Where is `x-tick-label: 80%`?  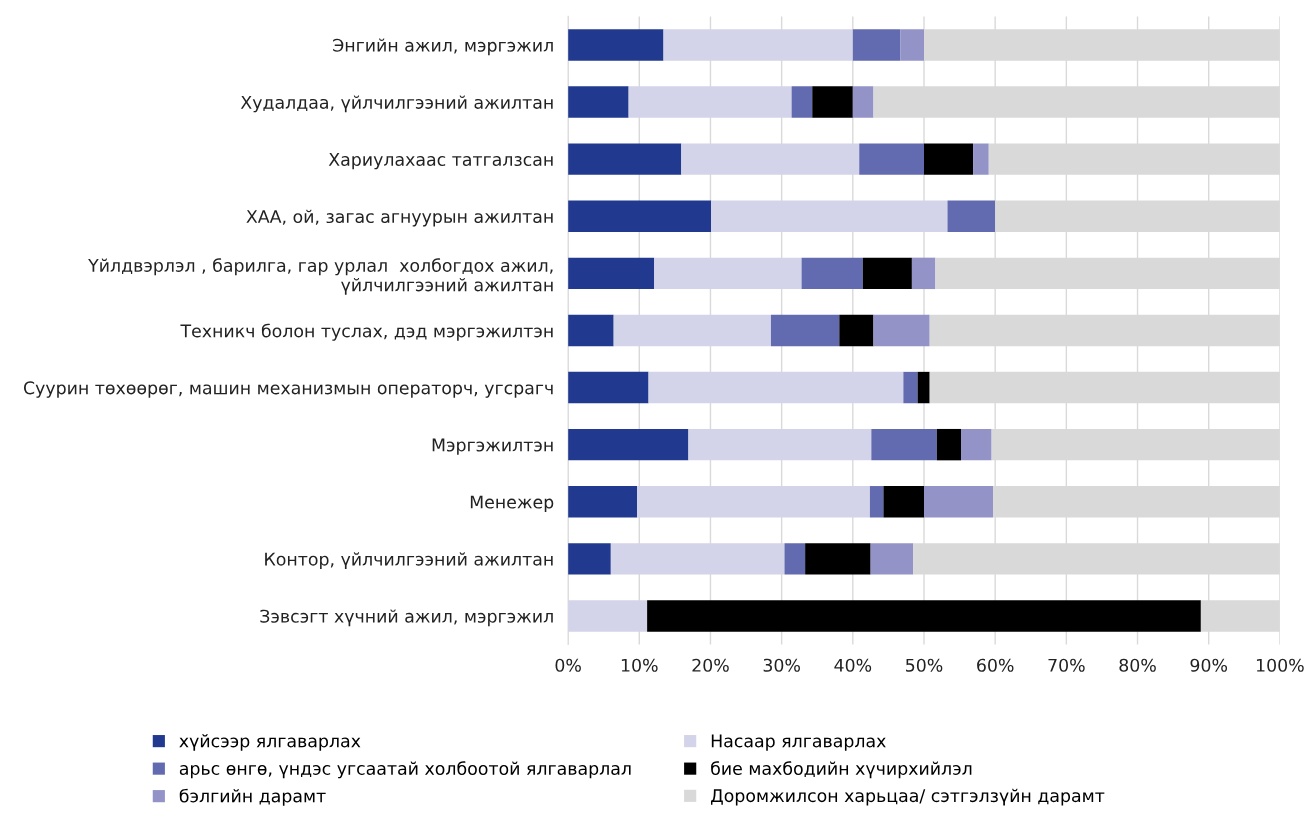
x-tick-label: 80% is located at coordinates (1137, 665).